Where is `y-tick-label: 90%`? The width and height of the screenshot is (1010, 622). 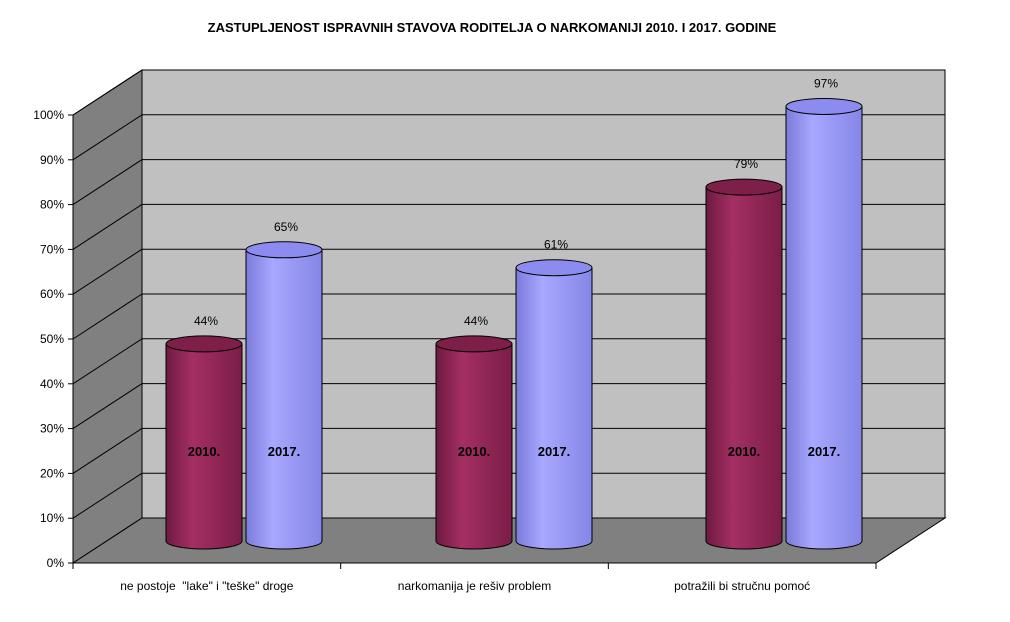 y-tick-label: 90% is located at coordinates (52, 160).